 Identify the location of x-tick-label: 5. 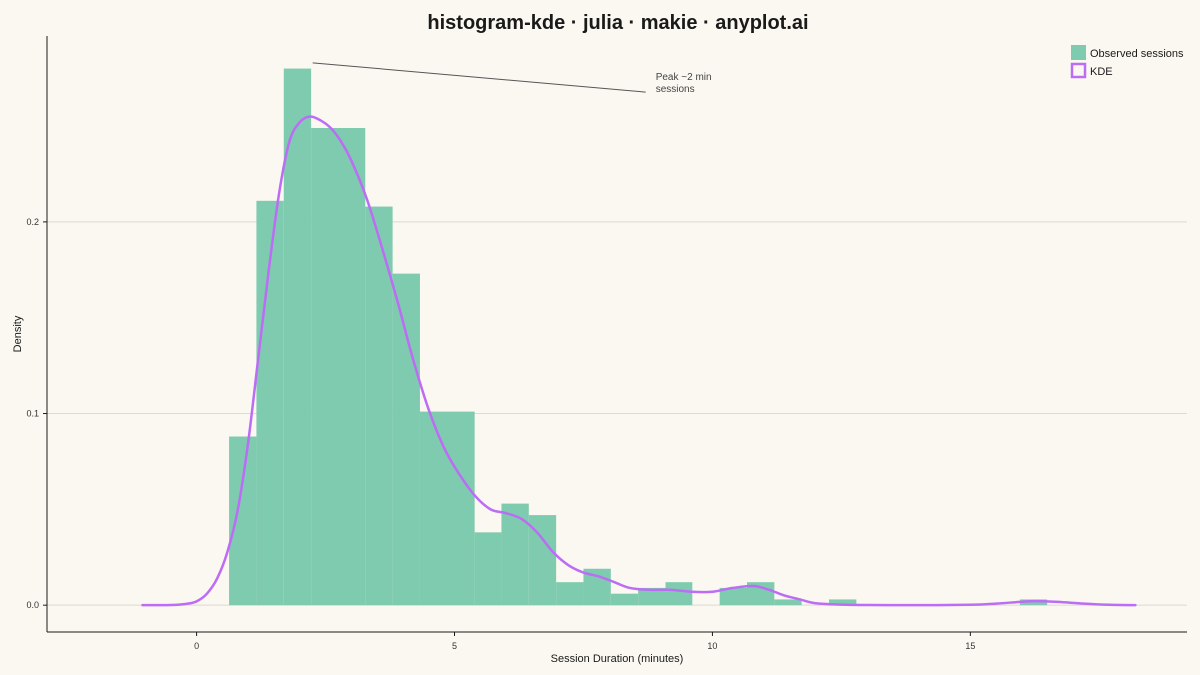
(454, 646).